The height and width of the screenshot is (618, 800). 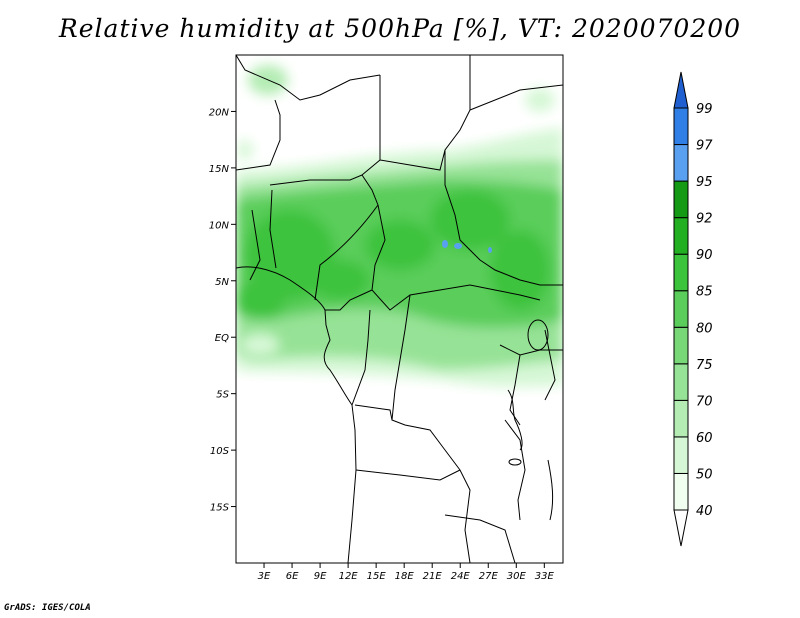 I want to click on lon-tick-label: 15E, so click(x=377, y=576).